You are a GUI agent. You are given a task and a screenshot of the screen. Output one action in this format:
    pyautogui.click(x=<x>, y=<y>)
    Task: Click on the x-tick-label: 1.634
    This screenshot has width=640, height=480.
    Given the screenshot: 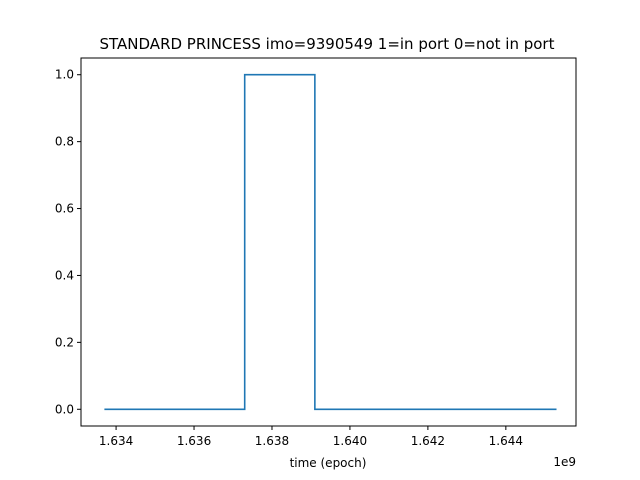 What is the action you would take?
    pyautogui.click(x=116, y=441)
    